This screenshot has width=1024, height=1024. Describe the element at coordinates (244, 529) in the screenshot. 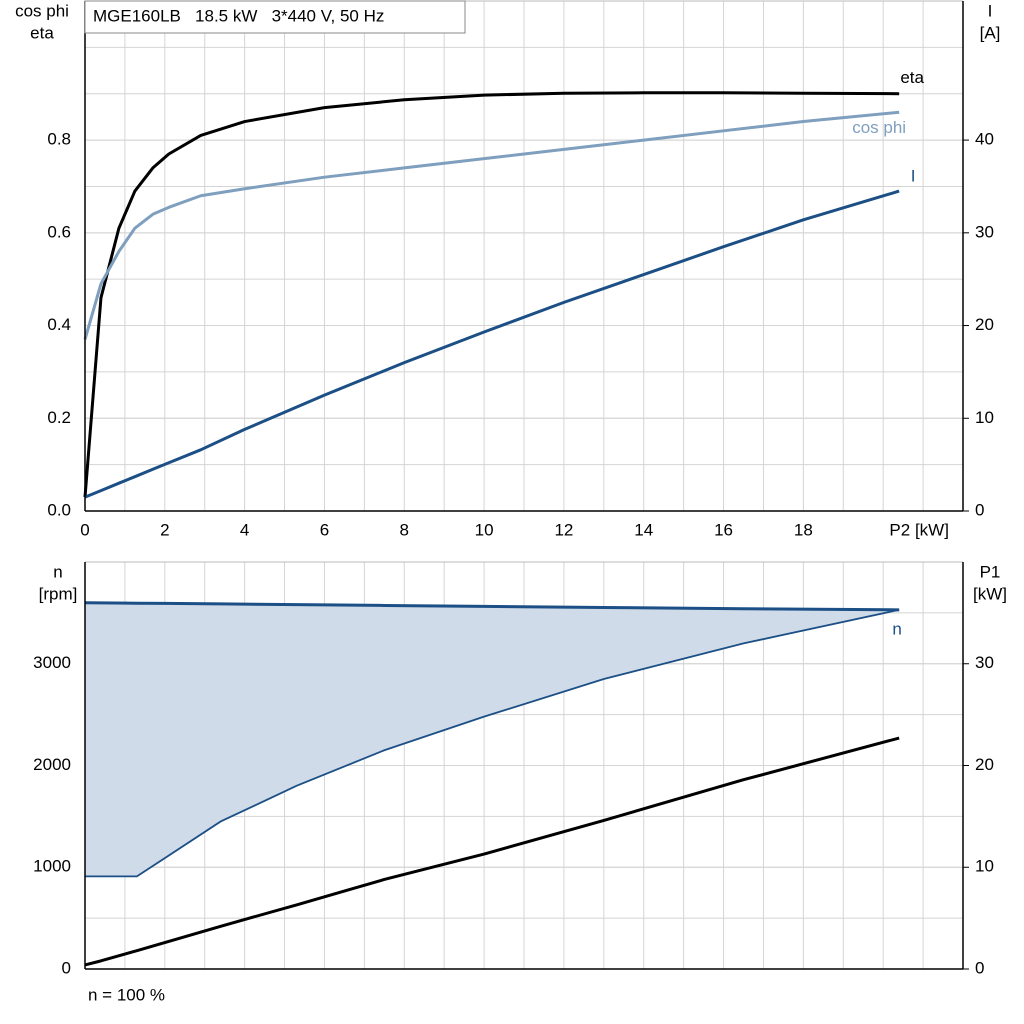

I see `x-tick-label: 4` at that location.